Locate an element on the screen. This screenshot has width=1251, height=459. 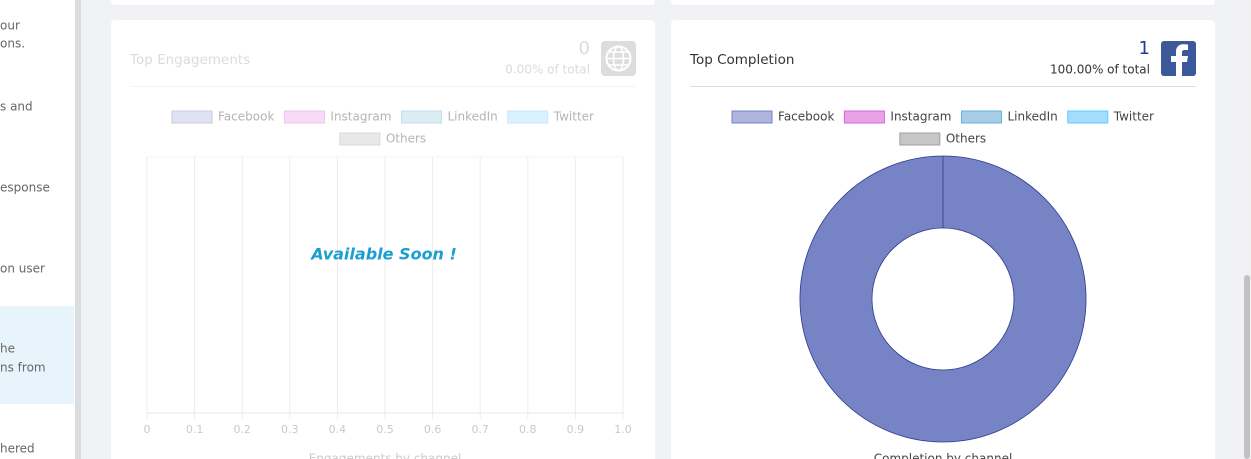
card-title: Top Engagements is located at coordinates (189, 60).